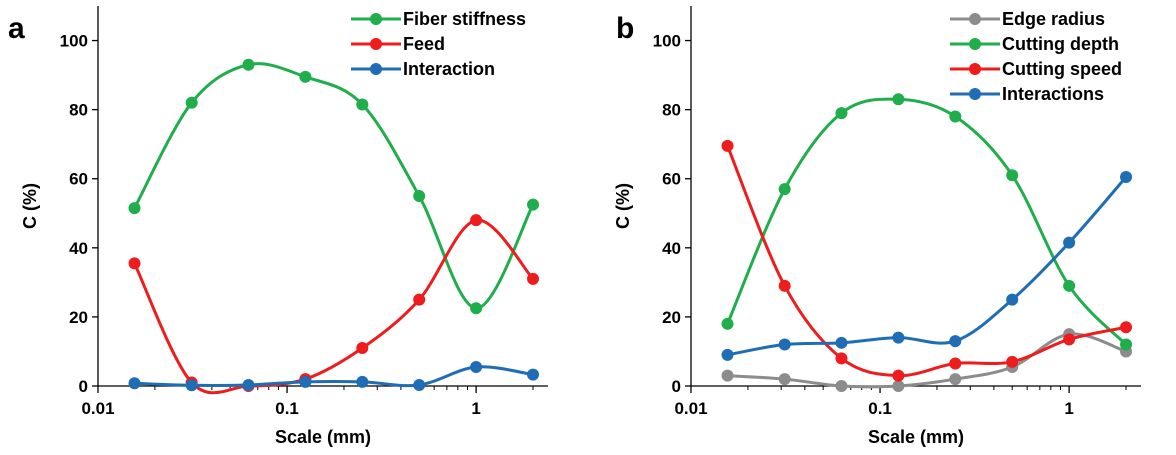  I want to click on series, so click(334, 376).